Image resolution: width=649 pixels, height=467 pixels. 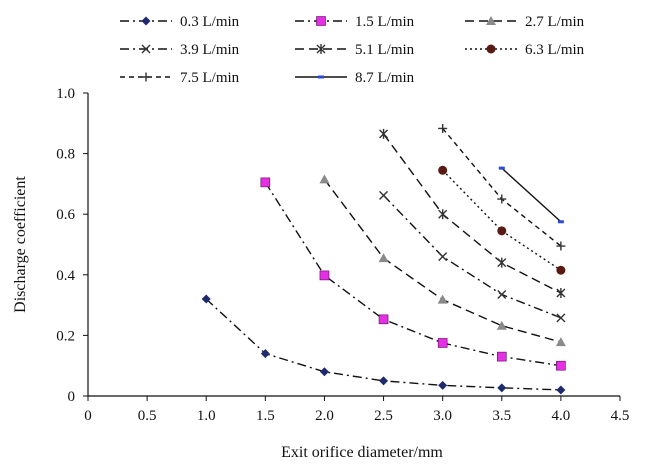 I want to click on series-6-3-l-min, so click(x=502, y=220).